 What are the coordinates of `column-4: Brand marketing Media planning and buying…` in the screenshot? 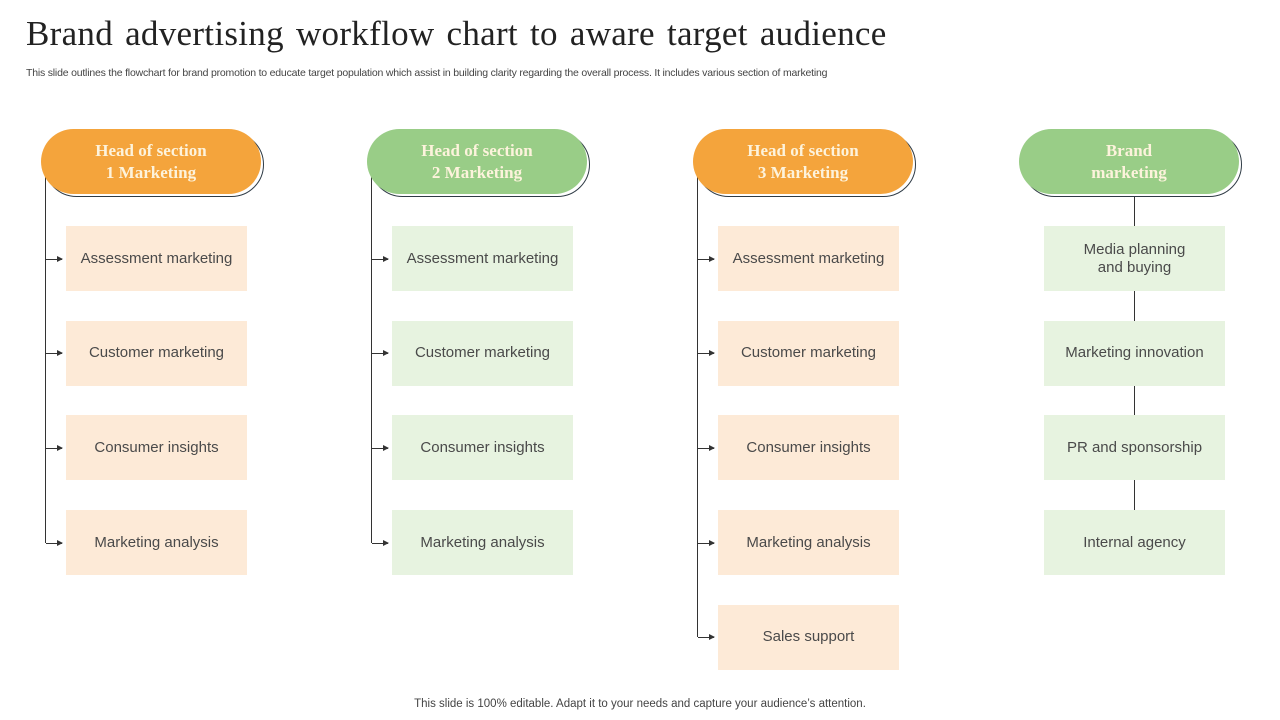 It's located at (1139, 409).